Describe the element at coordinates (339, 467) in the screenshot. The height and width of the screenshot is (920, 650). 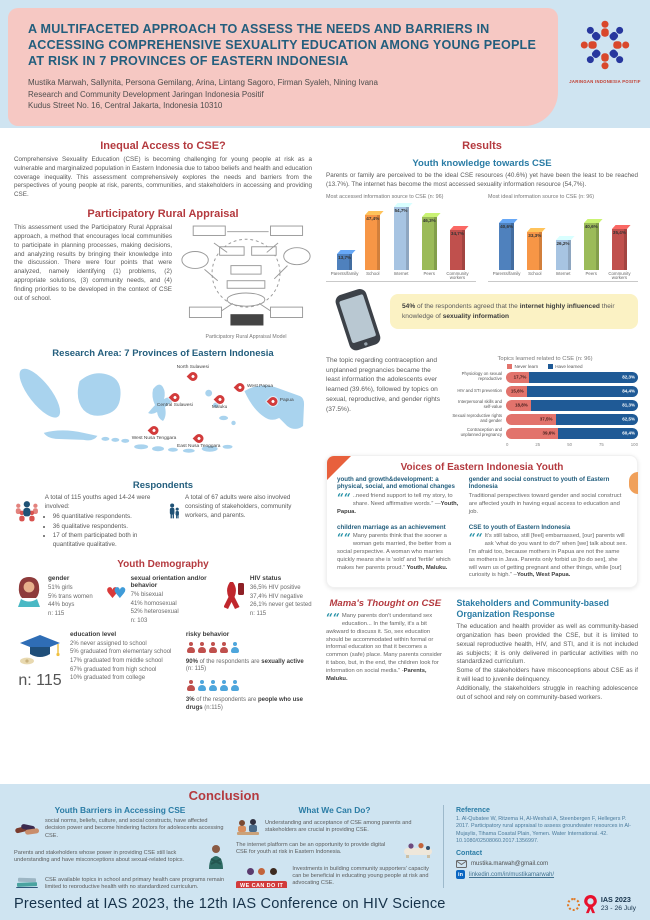
I see `corner-decoration` at that location.